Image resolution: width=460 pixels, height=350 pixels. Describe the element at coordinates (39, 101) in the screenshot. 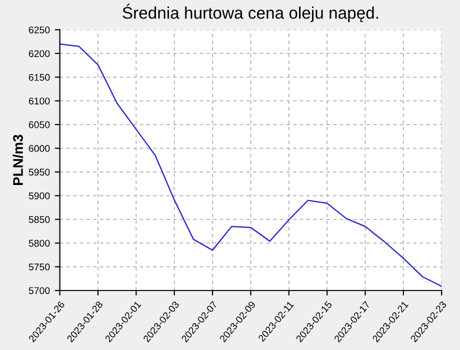

I see `y-tick-label: 6100` at that location.